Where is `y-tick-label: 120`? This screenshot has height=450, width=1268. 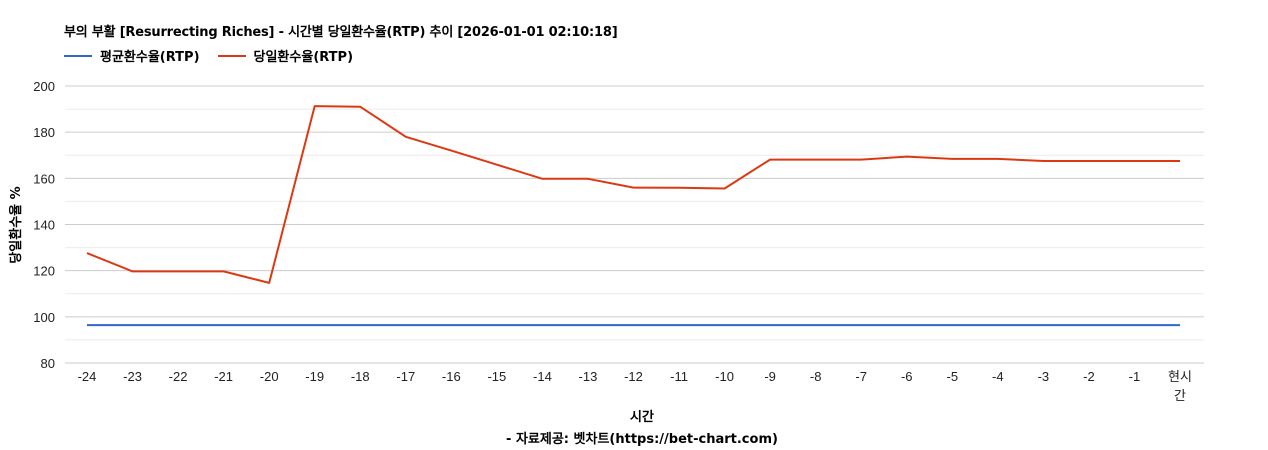
y-tick-label: 120 is located at coordinates (44, 271).